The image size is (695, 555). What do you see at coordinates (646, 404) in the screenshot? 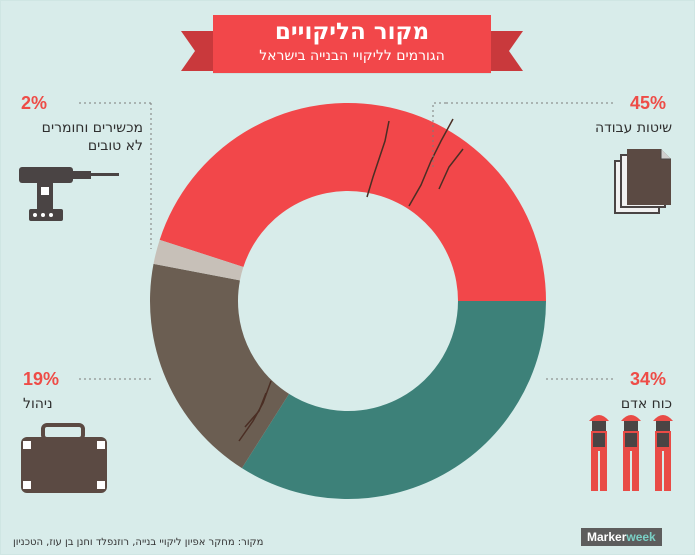
I see `label-manpower: כוח אדם` at bounding box center [646, 404].